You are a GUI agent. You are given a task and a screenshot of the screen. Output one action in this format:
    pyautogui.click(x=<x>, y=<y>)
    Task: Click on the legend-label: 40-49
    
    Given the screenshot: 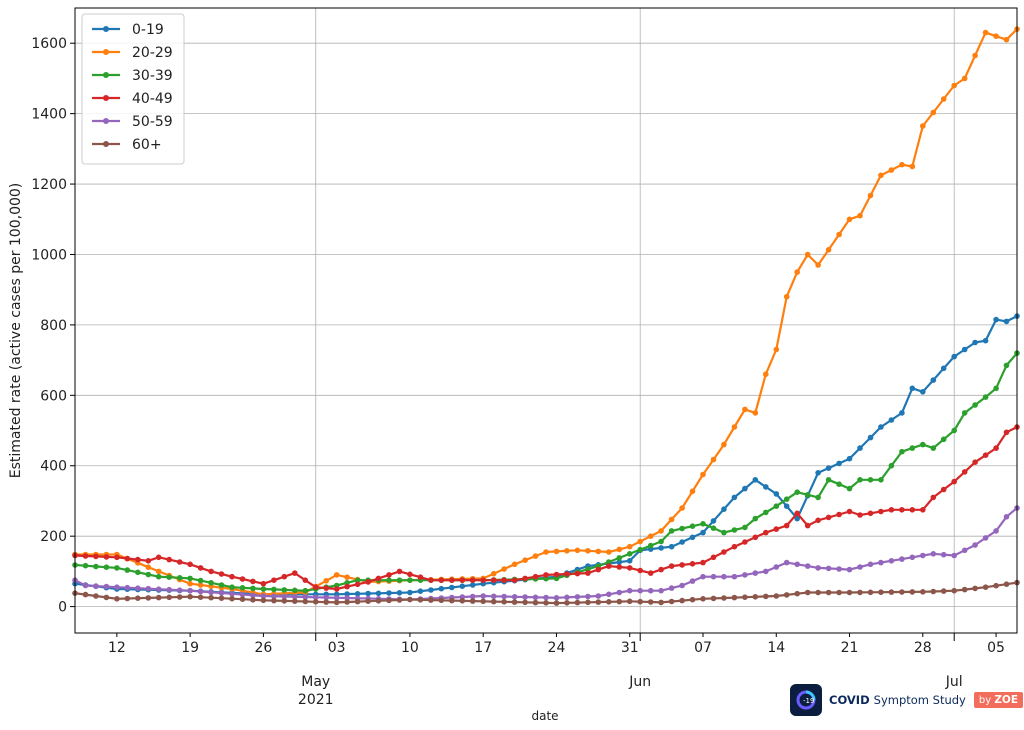 What is the action you would take?
    pyautogui.click(x=152, y=99)
    